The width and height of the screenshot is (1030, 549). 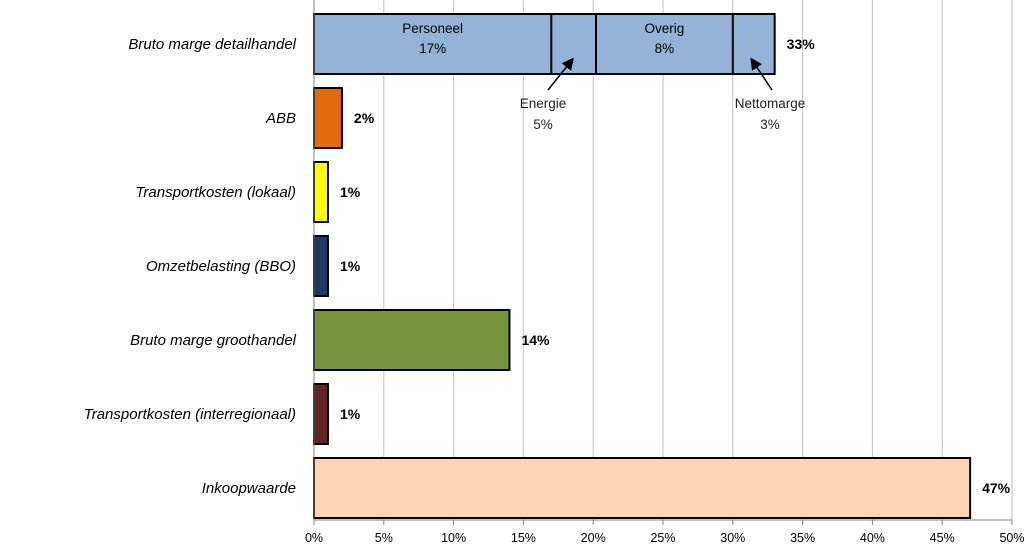 What do you see at coordinates (663, 94) in the screenshot?
I see `annotations: Energie 5% Nettomarge 3%` at bounding box center [663, 94].